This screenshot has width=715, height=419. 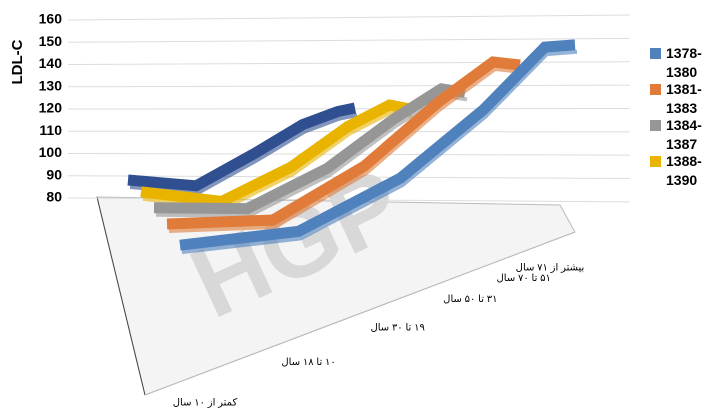 What do you see at coordinates (51, 63) in the screenshot?
I see `y-tick-label: 140` at bounding box center [51, 63].